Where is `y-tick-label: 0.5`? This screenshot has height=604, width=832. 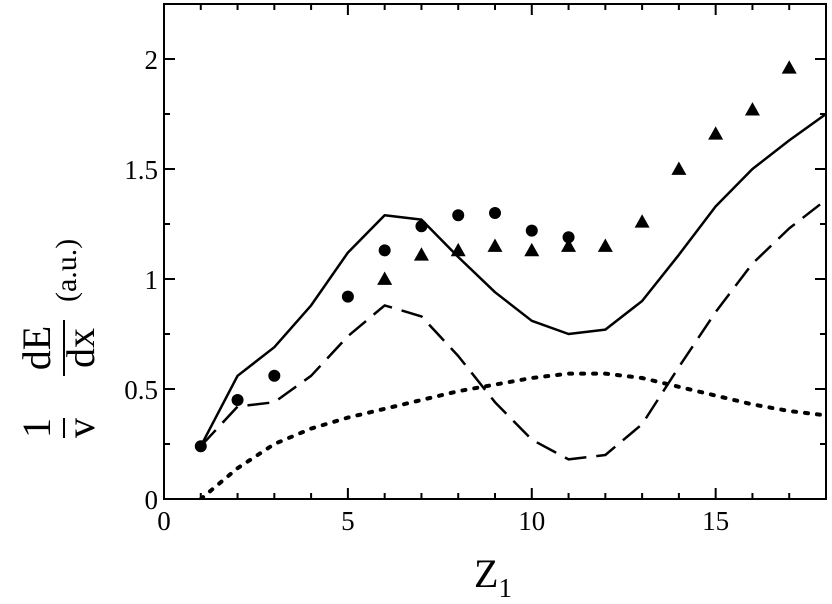
y-tick-label: 0.5 is located at coordinates (141, 390).